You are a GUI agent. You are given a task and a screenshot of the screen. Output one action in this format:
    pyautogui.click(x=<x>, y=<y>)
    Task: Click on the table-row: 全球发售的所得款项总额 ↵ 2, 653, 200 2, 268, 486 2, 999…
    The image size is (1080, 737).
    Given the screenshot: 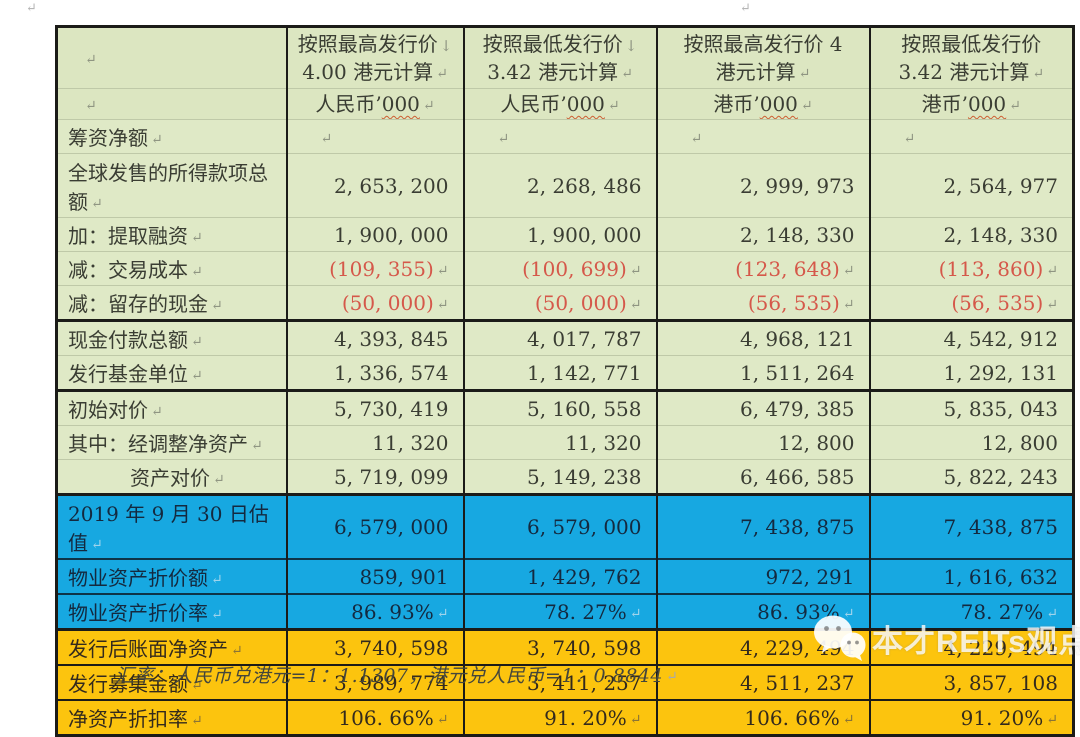 What is the action you would take?
    pyautogui.click(x=565, y=185)
    